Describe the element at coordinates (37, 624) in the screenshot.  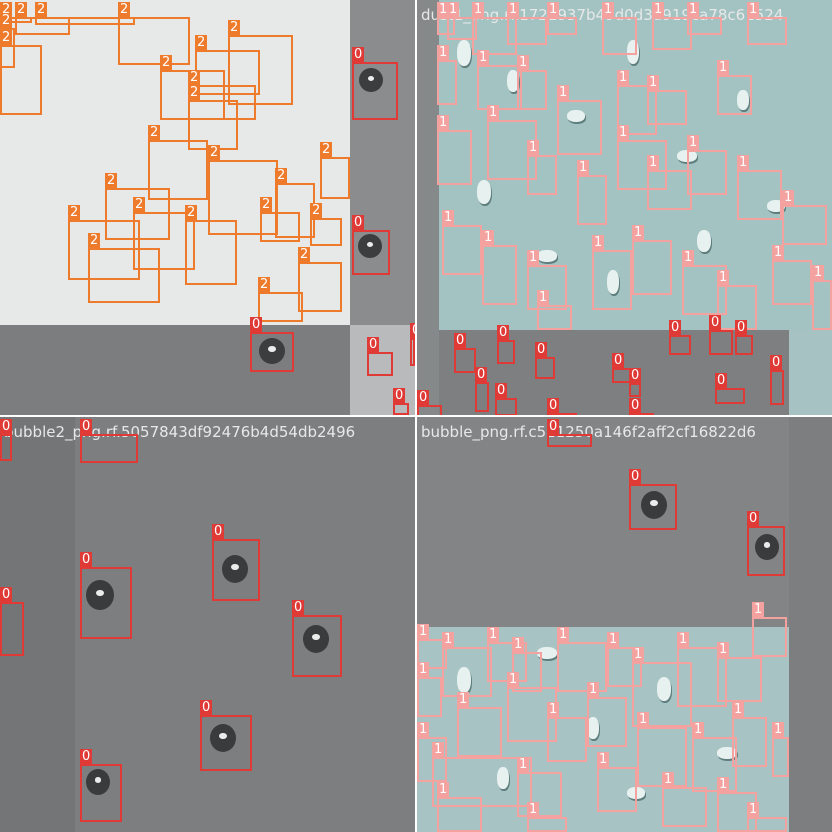
I see `gray-strip-left` at that location.